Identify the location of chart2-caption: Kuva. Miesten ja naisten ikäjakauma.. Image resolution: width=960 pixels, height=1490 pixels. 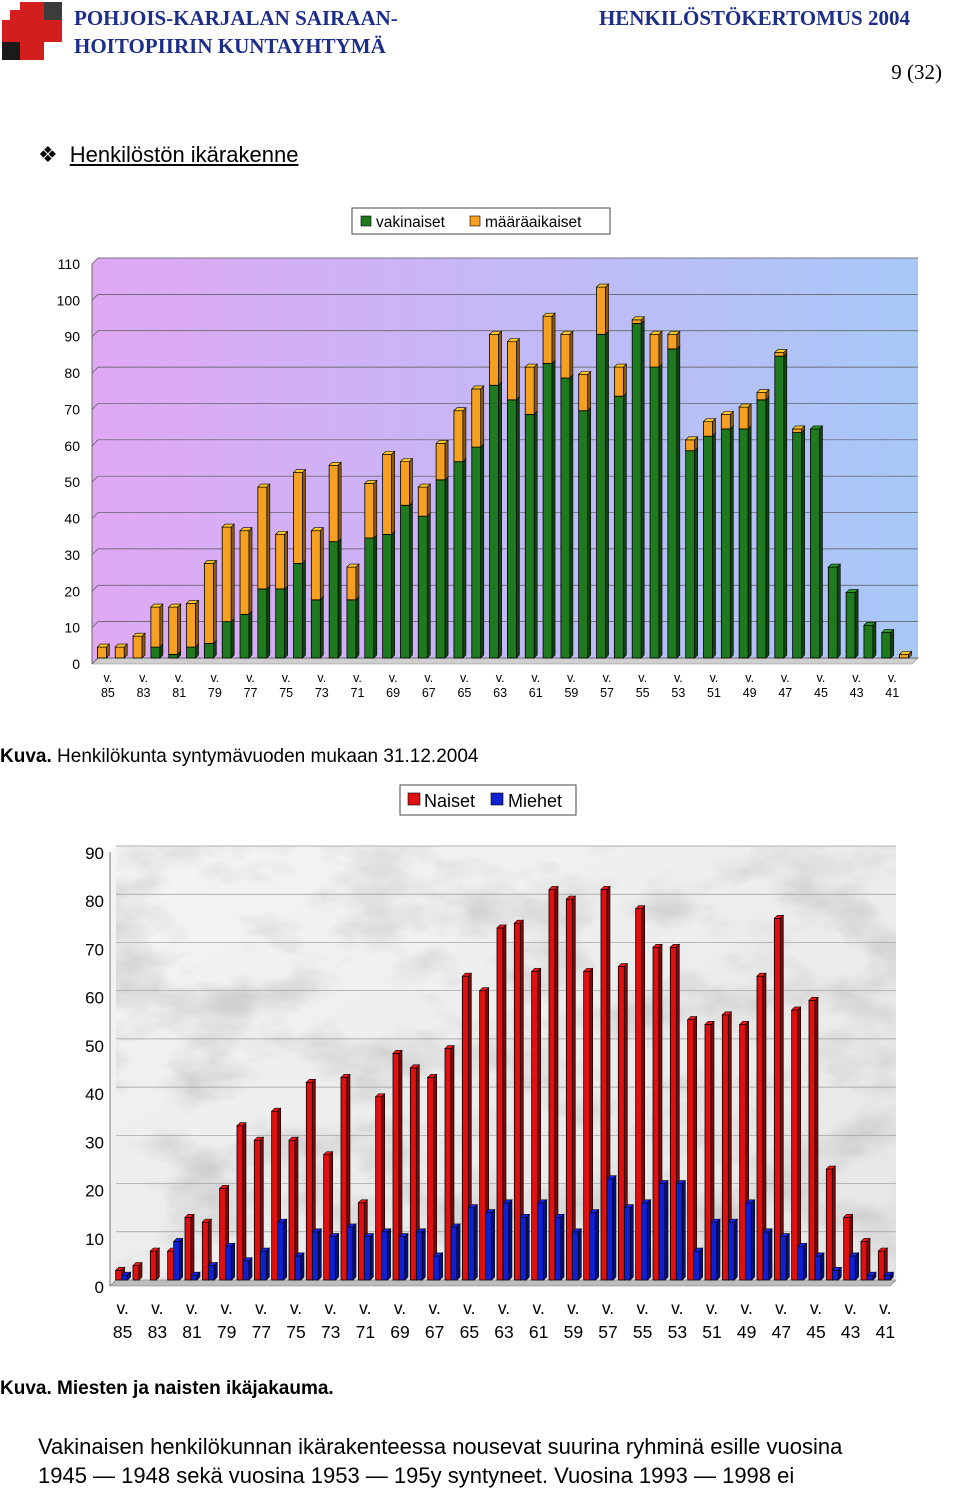
(167, 1389).